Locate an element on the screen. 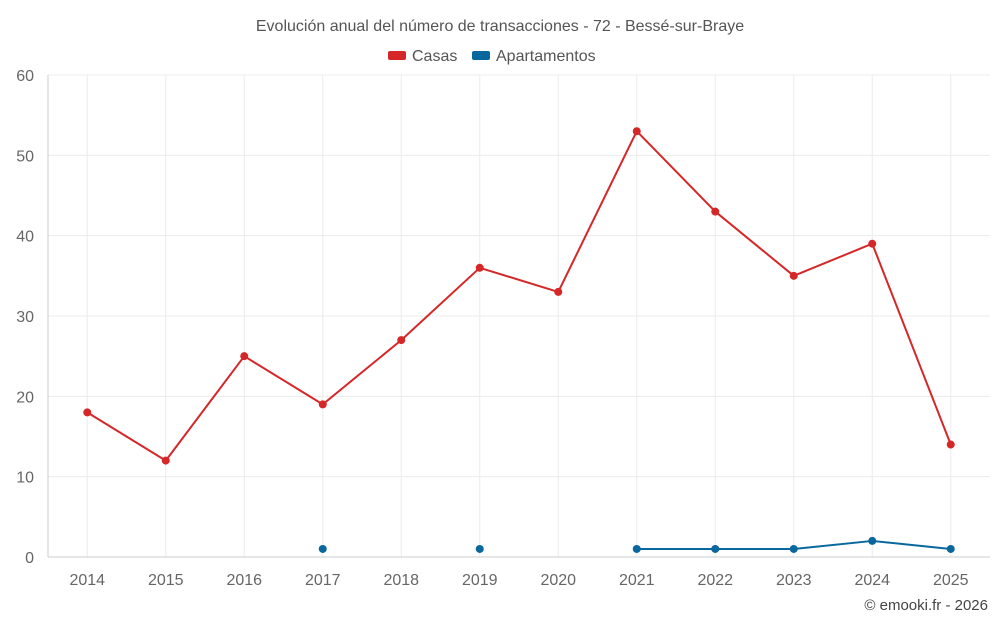 Image resolution: width=1000 pixels, height=625 pixels. y-tick-label: 30 is located at coordinates (25, 317).